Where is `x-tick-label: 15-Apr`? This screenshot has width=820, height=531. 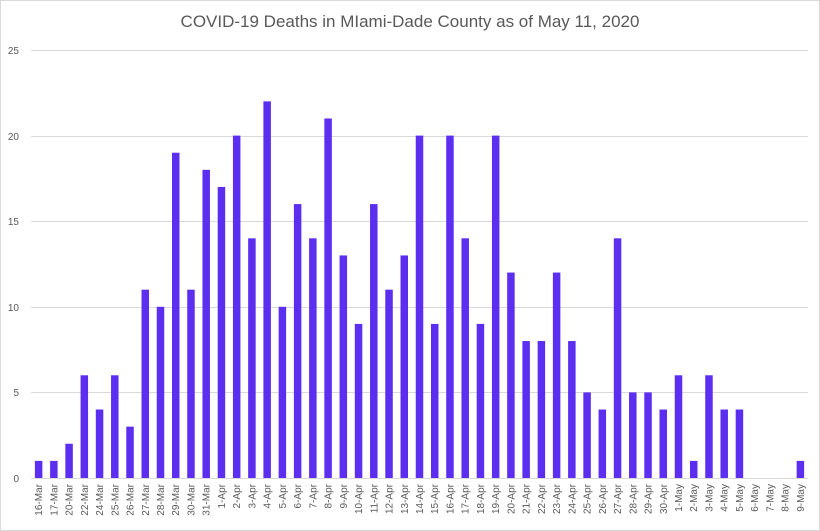 x-tick-label: 15-Apr is located at coordinates (435, 498).